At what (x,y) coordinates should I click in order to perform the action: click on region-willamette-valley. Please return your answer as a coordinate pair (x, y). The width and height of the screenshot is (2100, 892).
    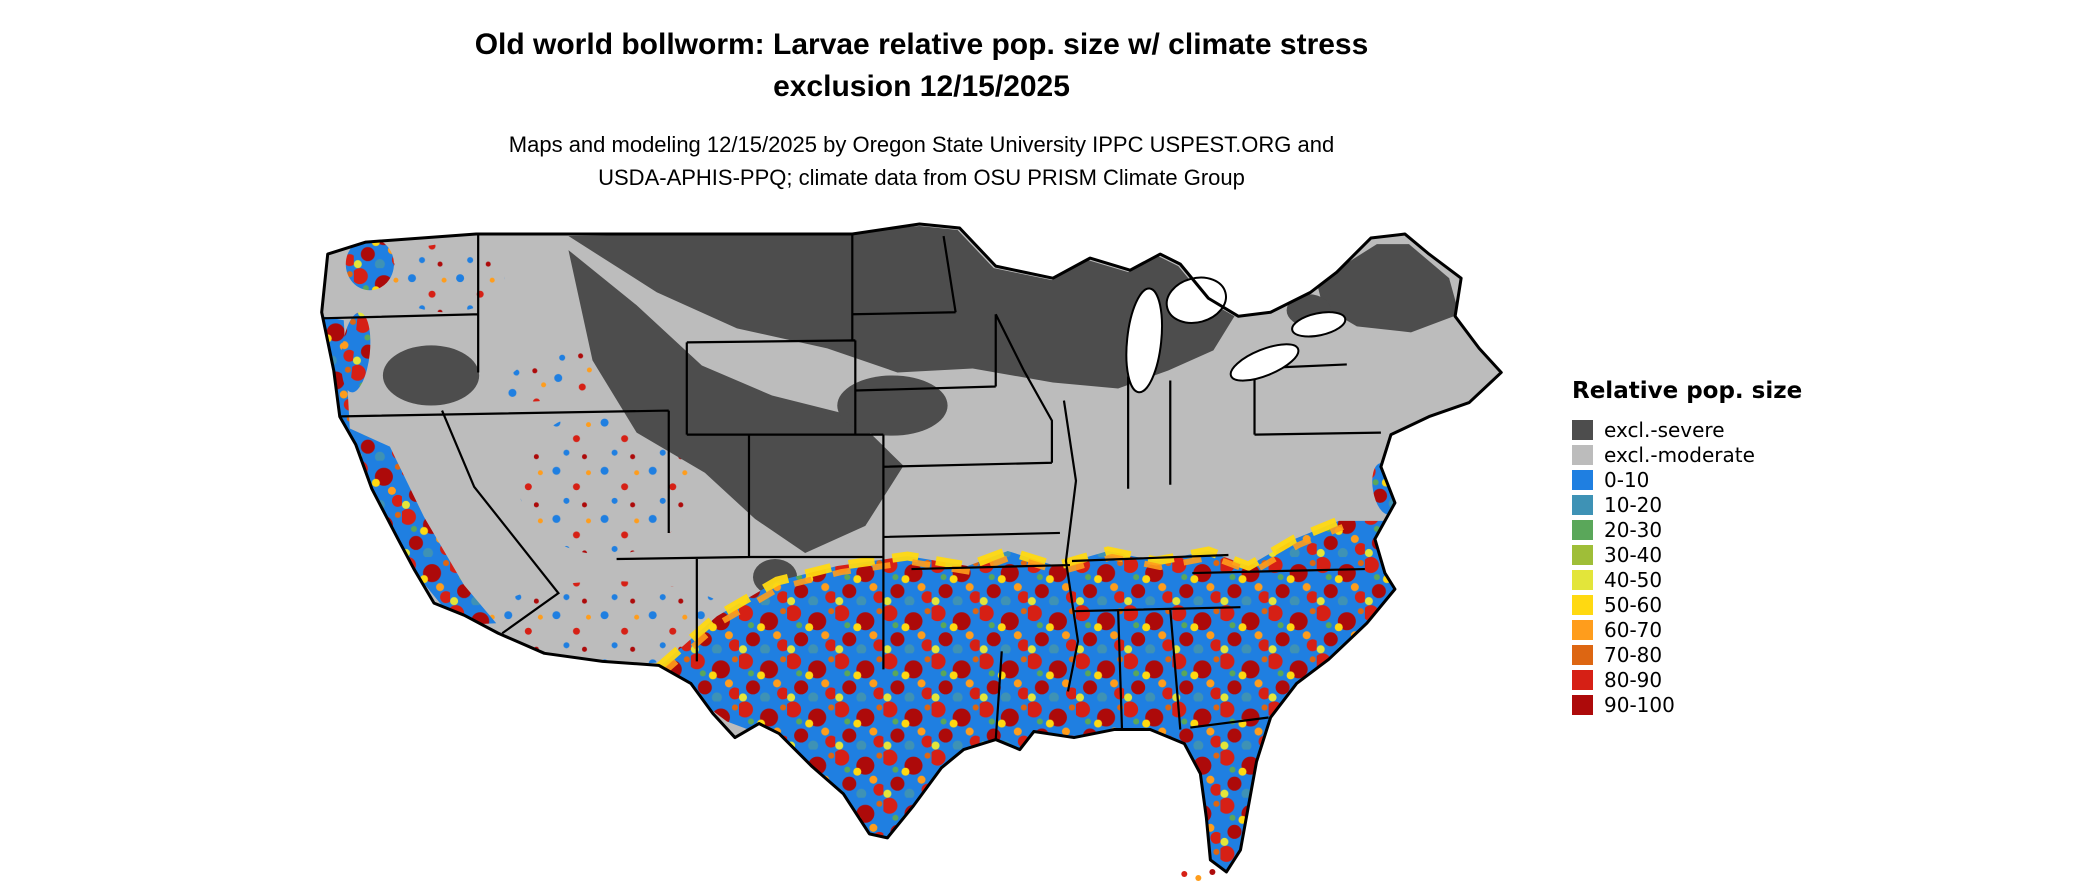
    Looking at the image, I should click on (356, 352).